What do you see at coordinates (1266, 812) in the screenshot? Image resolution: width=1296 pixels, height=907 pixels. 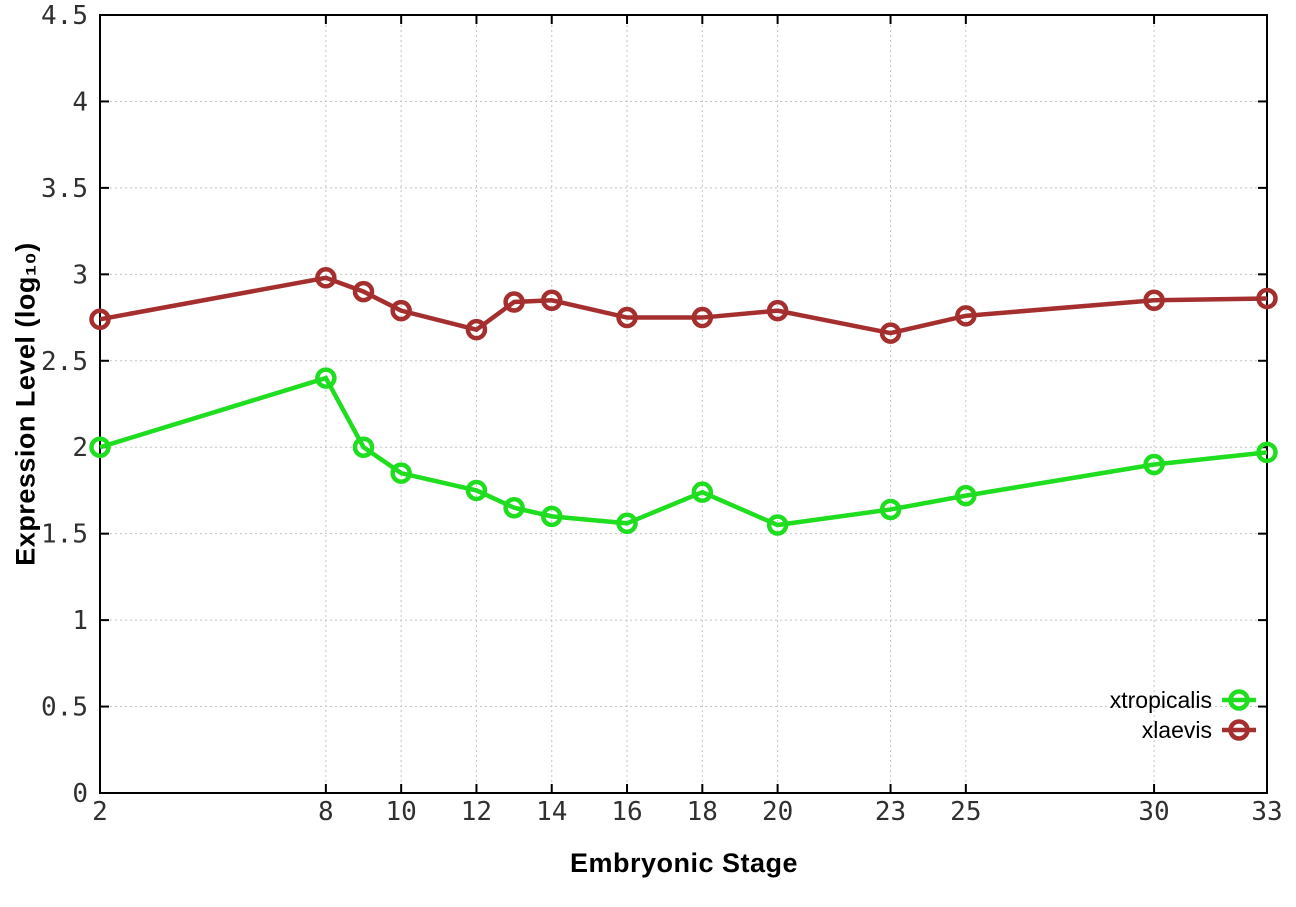 I see `x-tick-label: 33` at bounding box center [1266, 812].